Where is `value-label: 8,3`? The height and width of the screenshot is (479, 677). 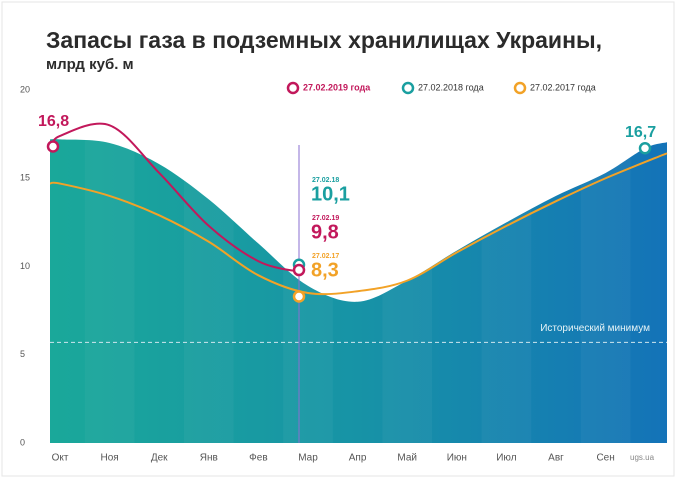 value-label: 8,3 is located at coordinates (325, 270).